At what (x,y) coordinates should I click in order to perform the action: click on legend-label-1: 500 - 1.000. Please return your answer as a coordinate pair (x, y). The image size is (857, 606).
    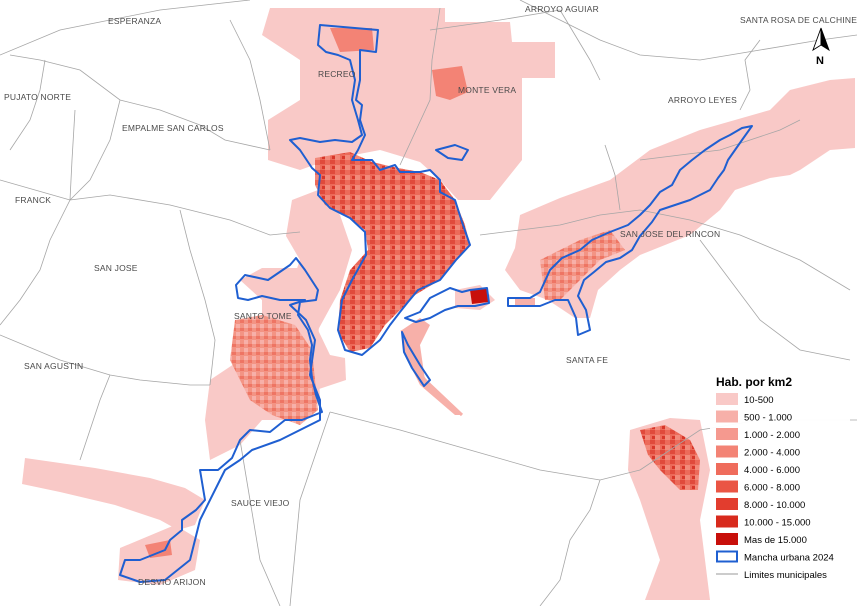
    Looking at the image, I should click on (768, 418).